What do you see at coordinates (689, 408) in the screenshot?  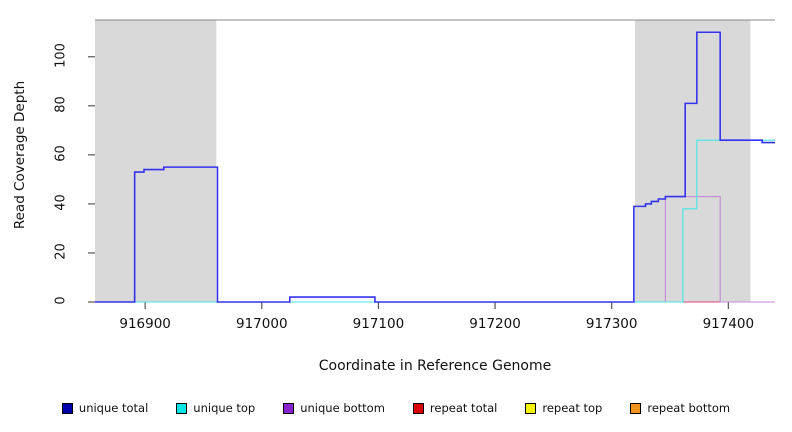 I see `legend-item-label: repeat bottom` at bounding box center [689, 408].